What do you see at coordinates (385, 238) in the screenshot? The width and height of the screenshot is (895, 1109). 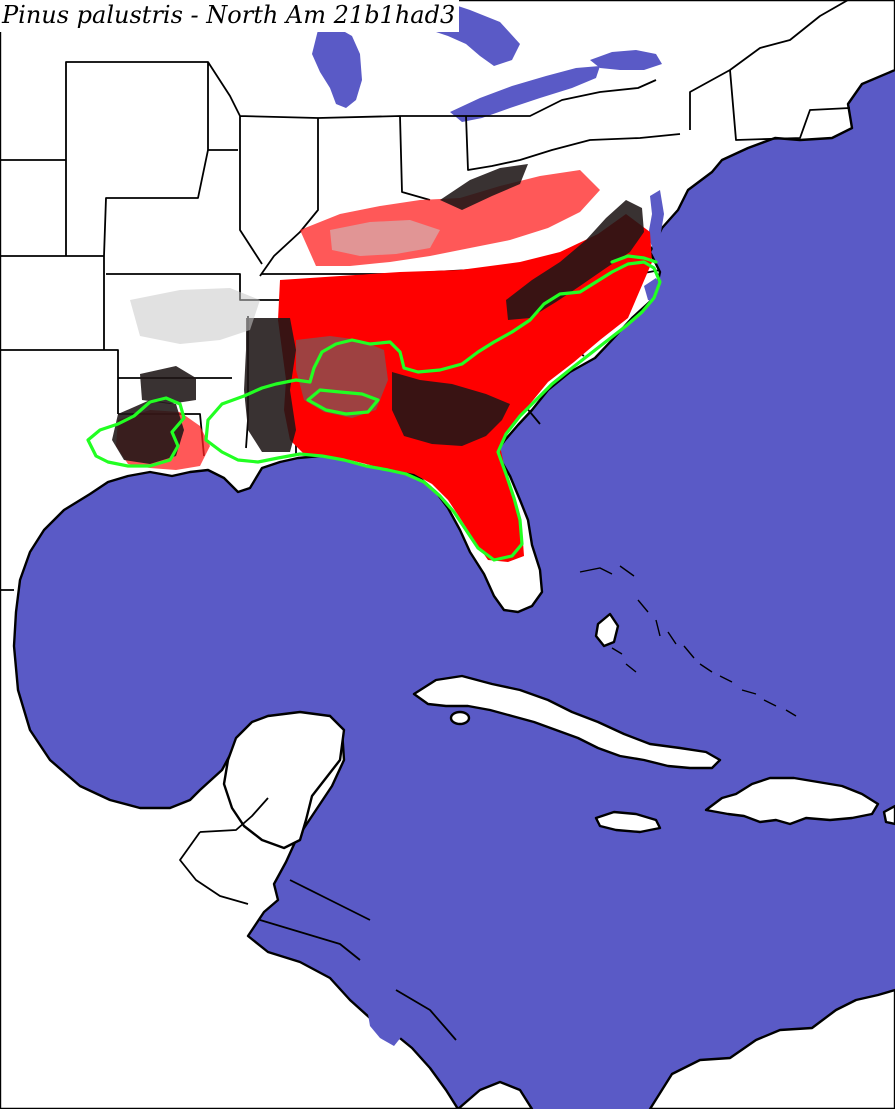 I see `marginal-habitat-ohio-valley` at bounding box center [385, 238].